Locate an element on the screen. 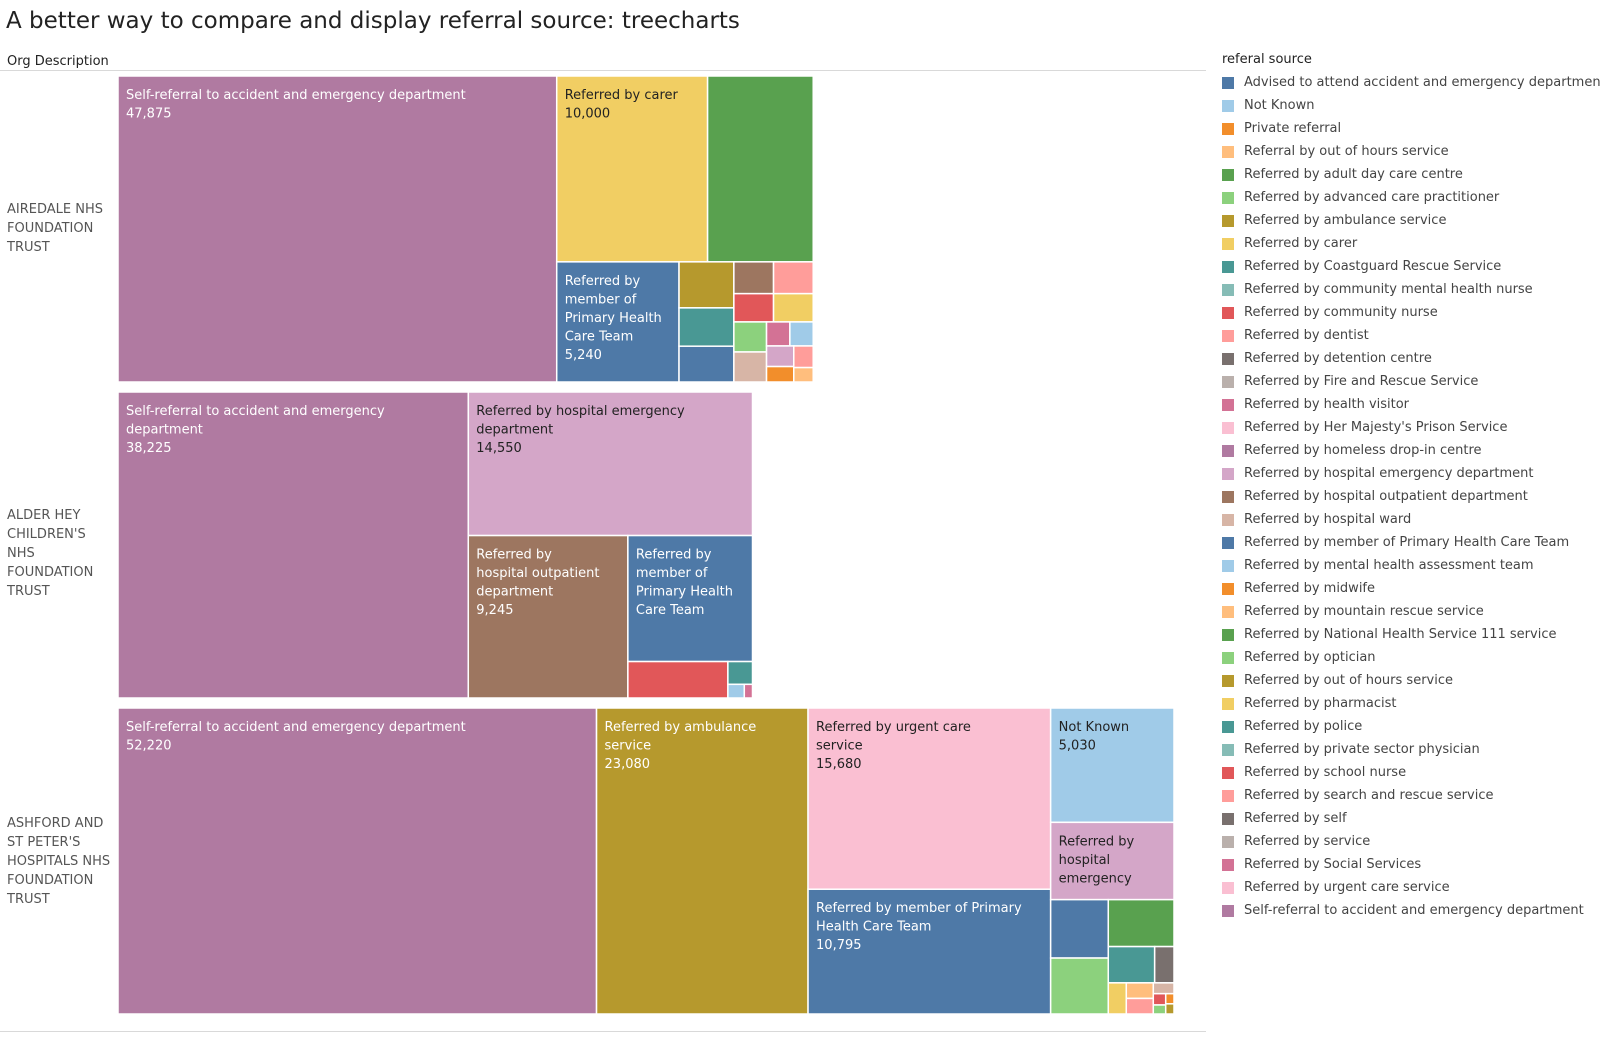  legend-item: Referred by Coastguard Rescue Service is located at coordinates (1411, 266).